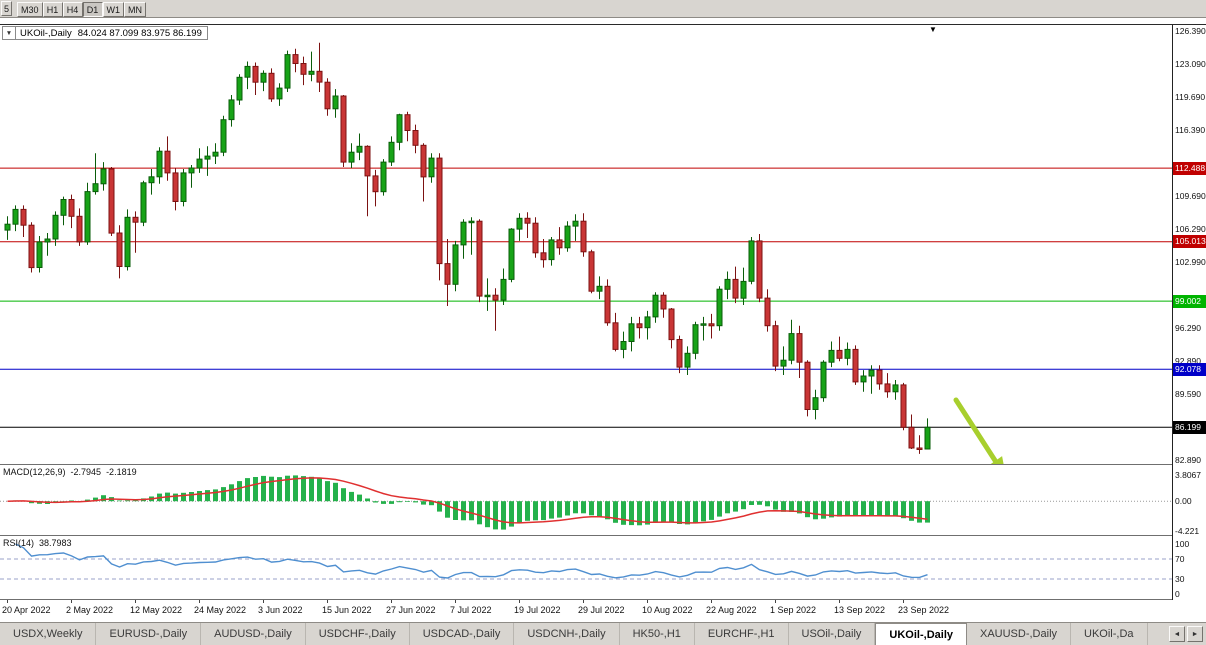 This screenshot has height=645, width=1206. What do you see at coordinates (537, 610) in the screenshot?
I see `date-label: 19 Jul 2022` at bounding box center [537, 610].